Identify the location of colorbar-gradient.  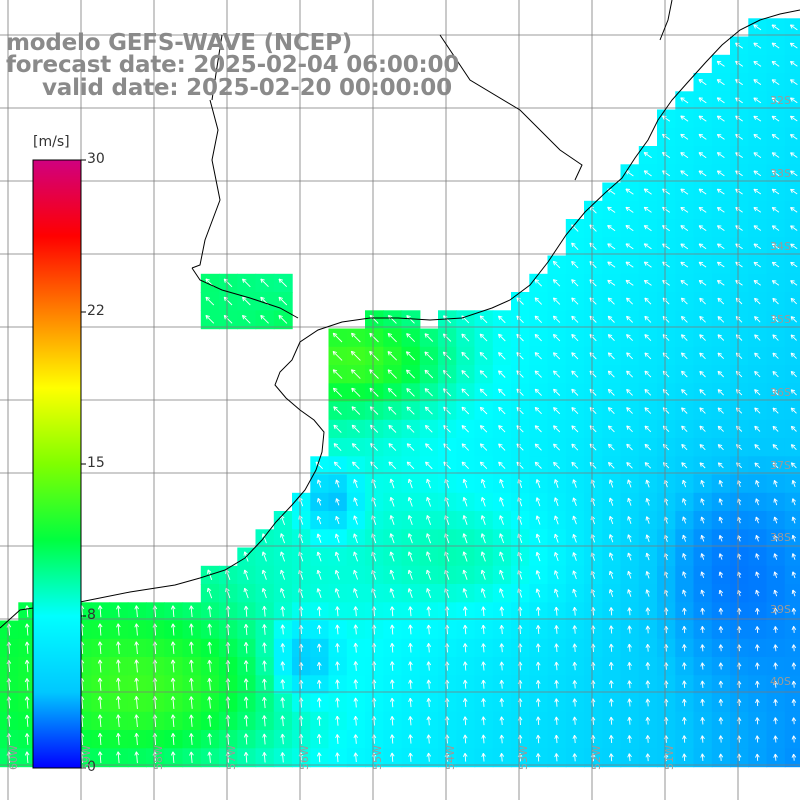
(57, 464).